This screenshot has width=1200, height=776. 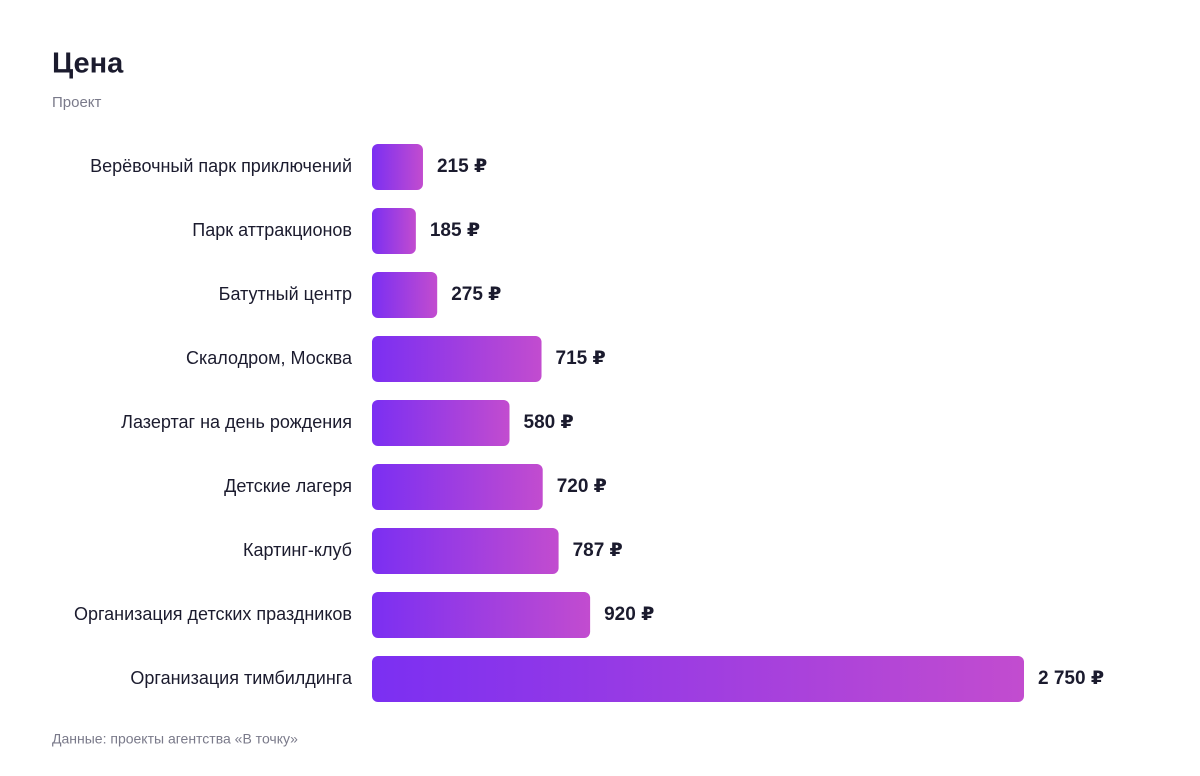 What do you see at coordinates (272, 230) in the screenshot?
I see `category-label: Парк аттракционов` at bounding box center [272, 230].